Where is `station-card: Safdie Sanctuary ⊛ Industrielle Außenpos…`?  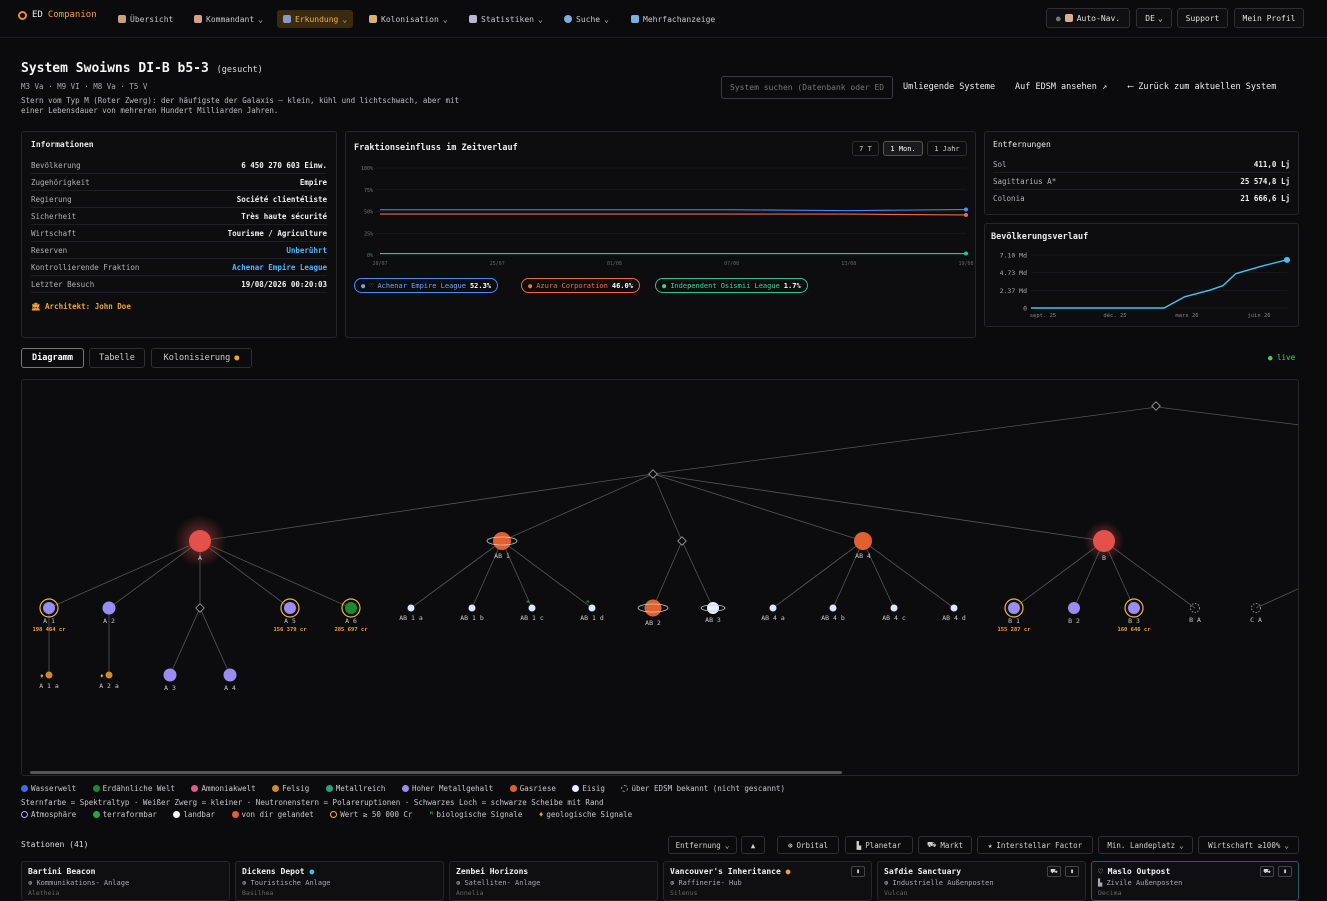
station-card: Safdie Sanctuary ⊛ Industrielle Außenpos… is located at coordinates (981, 881).